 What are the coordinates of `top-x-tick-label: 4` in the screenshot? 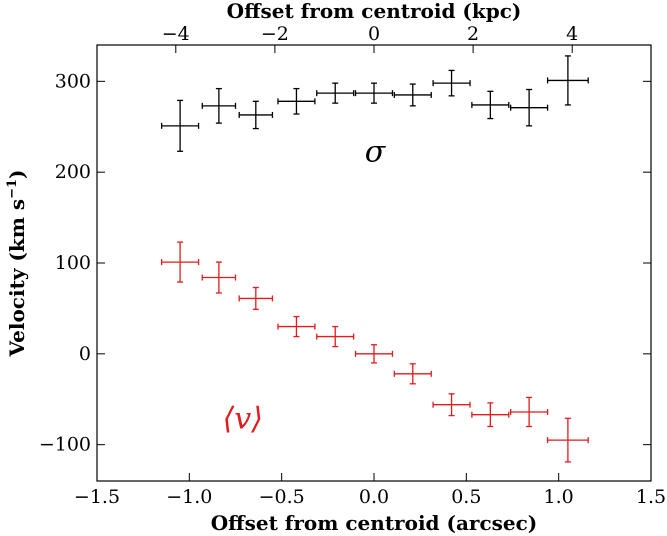 It's located at (572, 34).